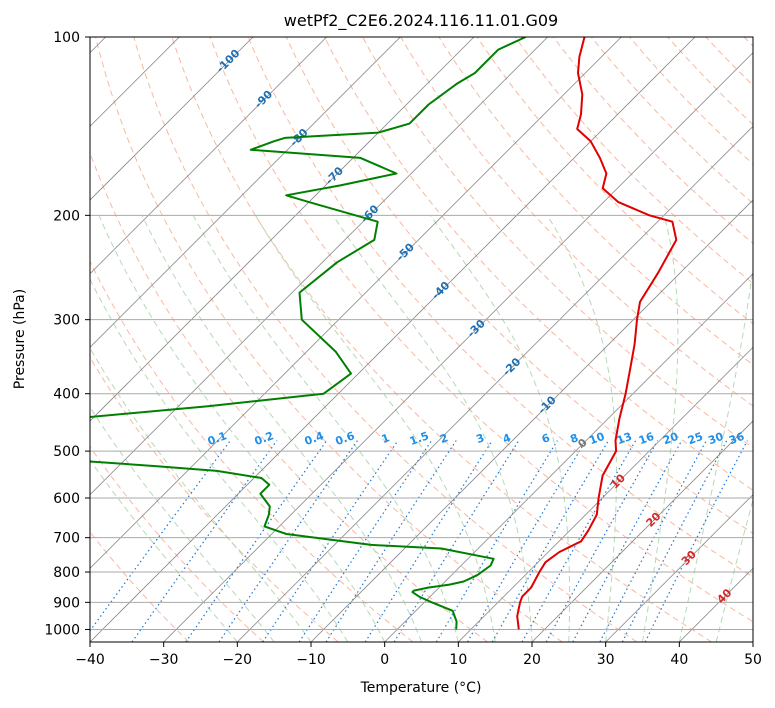 This screenshot has height=708, width=775. Describe the element at coordinates (345, 438) in the screenshot. I see `mixing-ratio-value-label: 0.6` at that location.